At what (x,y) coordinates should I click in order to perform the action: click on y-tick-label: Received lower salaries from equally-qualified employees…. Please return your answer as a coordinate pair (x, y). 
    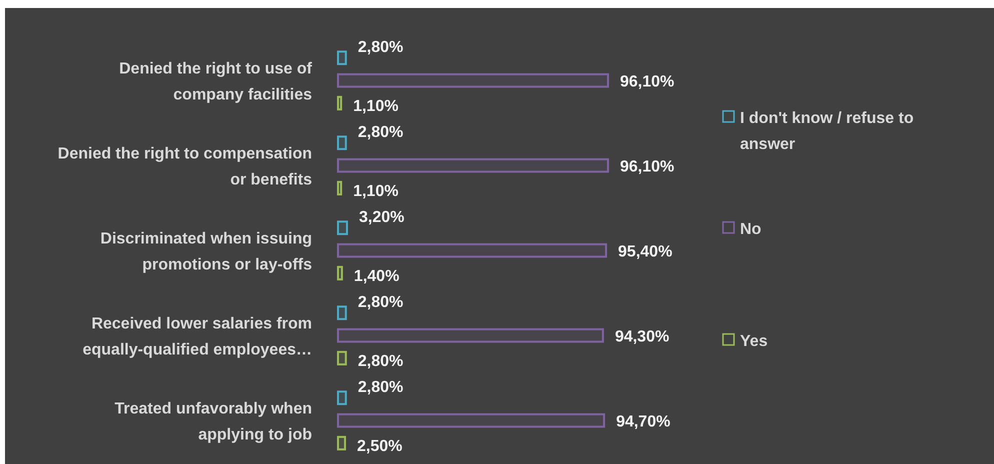
    Looking at the image, I should click on (197, 337).